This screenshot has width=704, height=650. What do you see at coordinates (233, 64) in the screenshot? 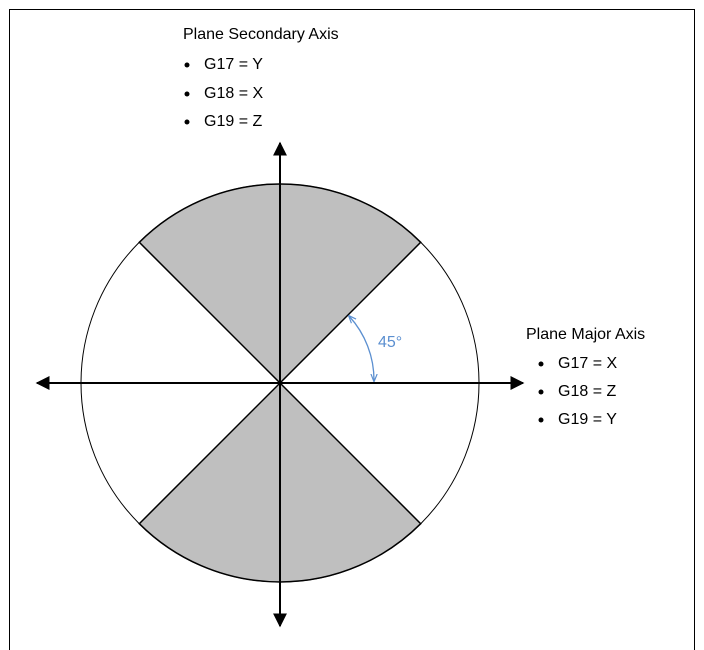
I see `list-item: G17 = Y` at bounding box center [233, 64].